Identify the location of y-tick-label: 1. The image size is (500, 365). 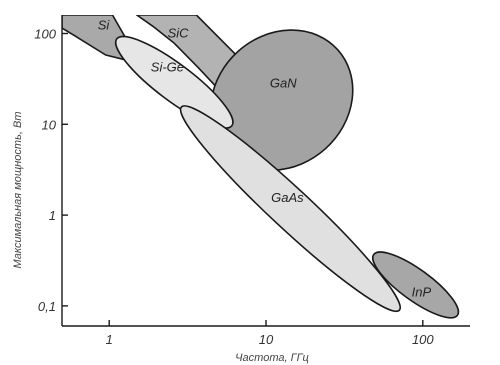
(52, 215).